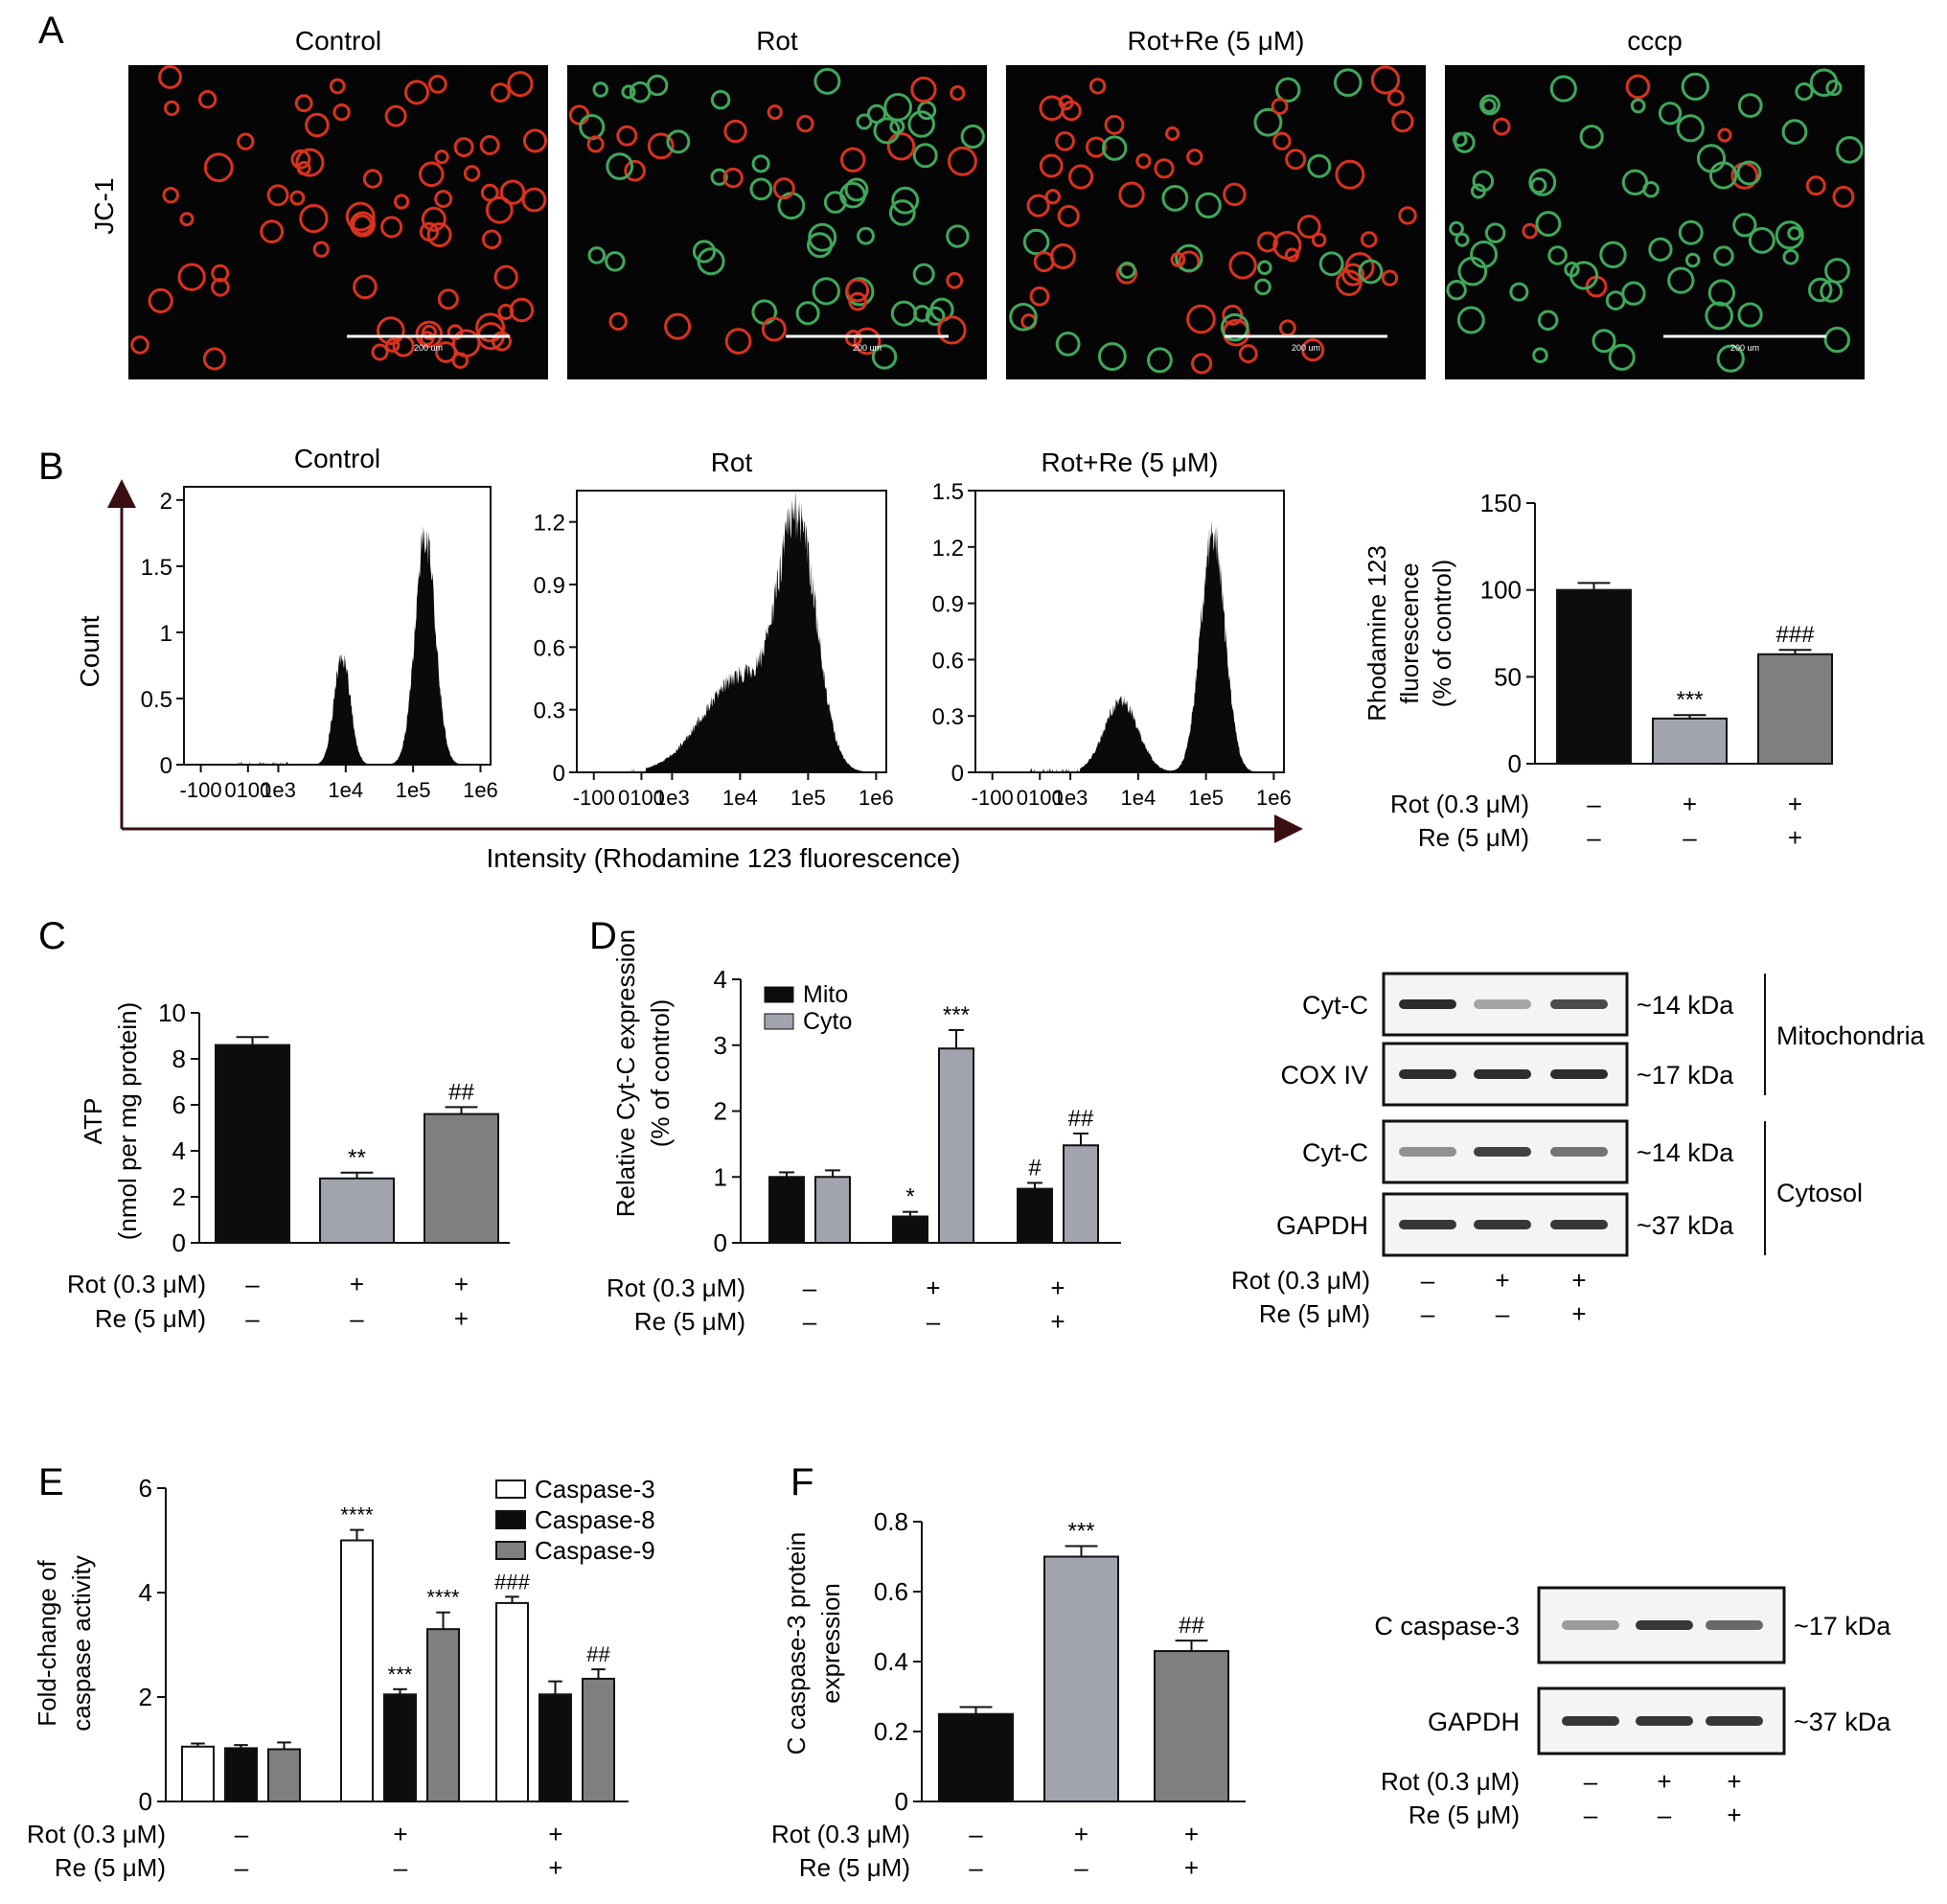  Describe the element at coordinates (1274, 798) in the screenshot. I see `x-tick-label: 1e6` at that location.